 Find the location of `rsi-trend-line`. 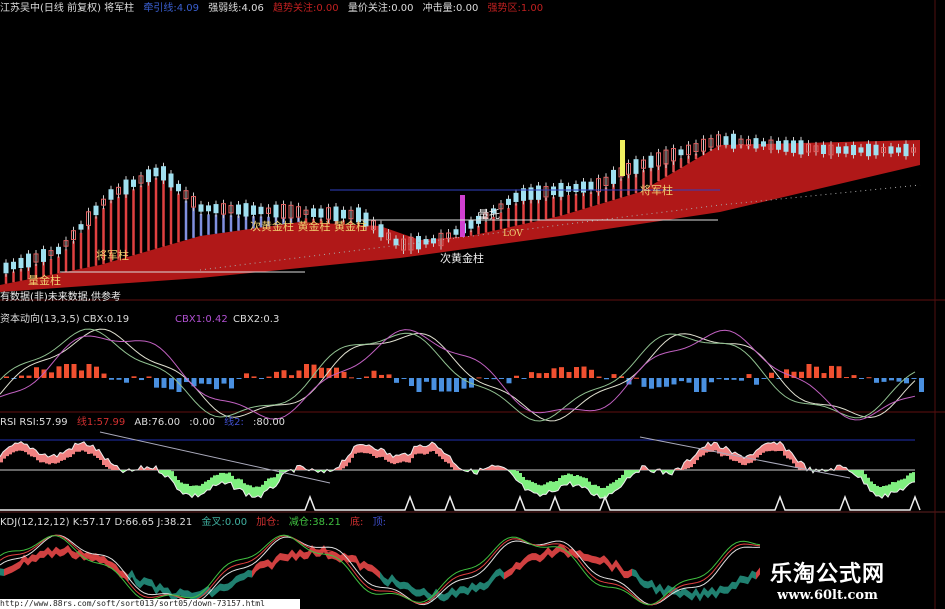

rsi-trend-line is located at coordinates (215, 457).